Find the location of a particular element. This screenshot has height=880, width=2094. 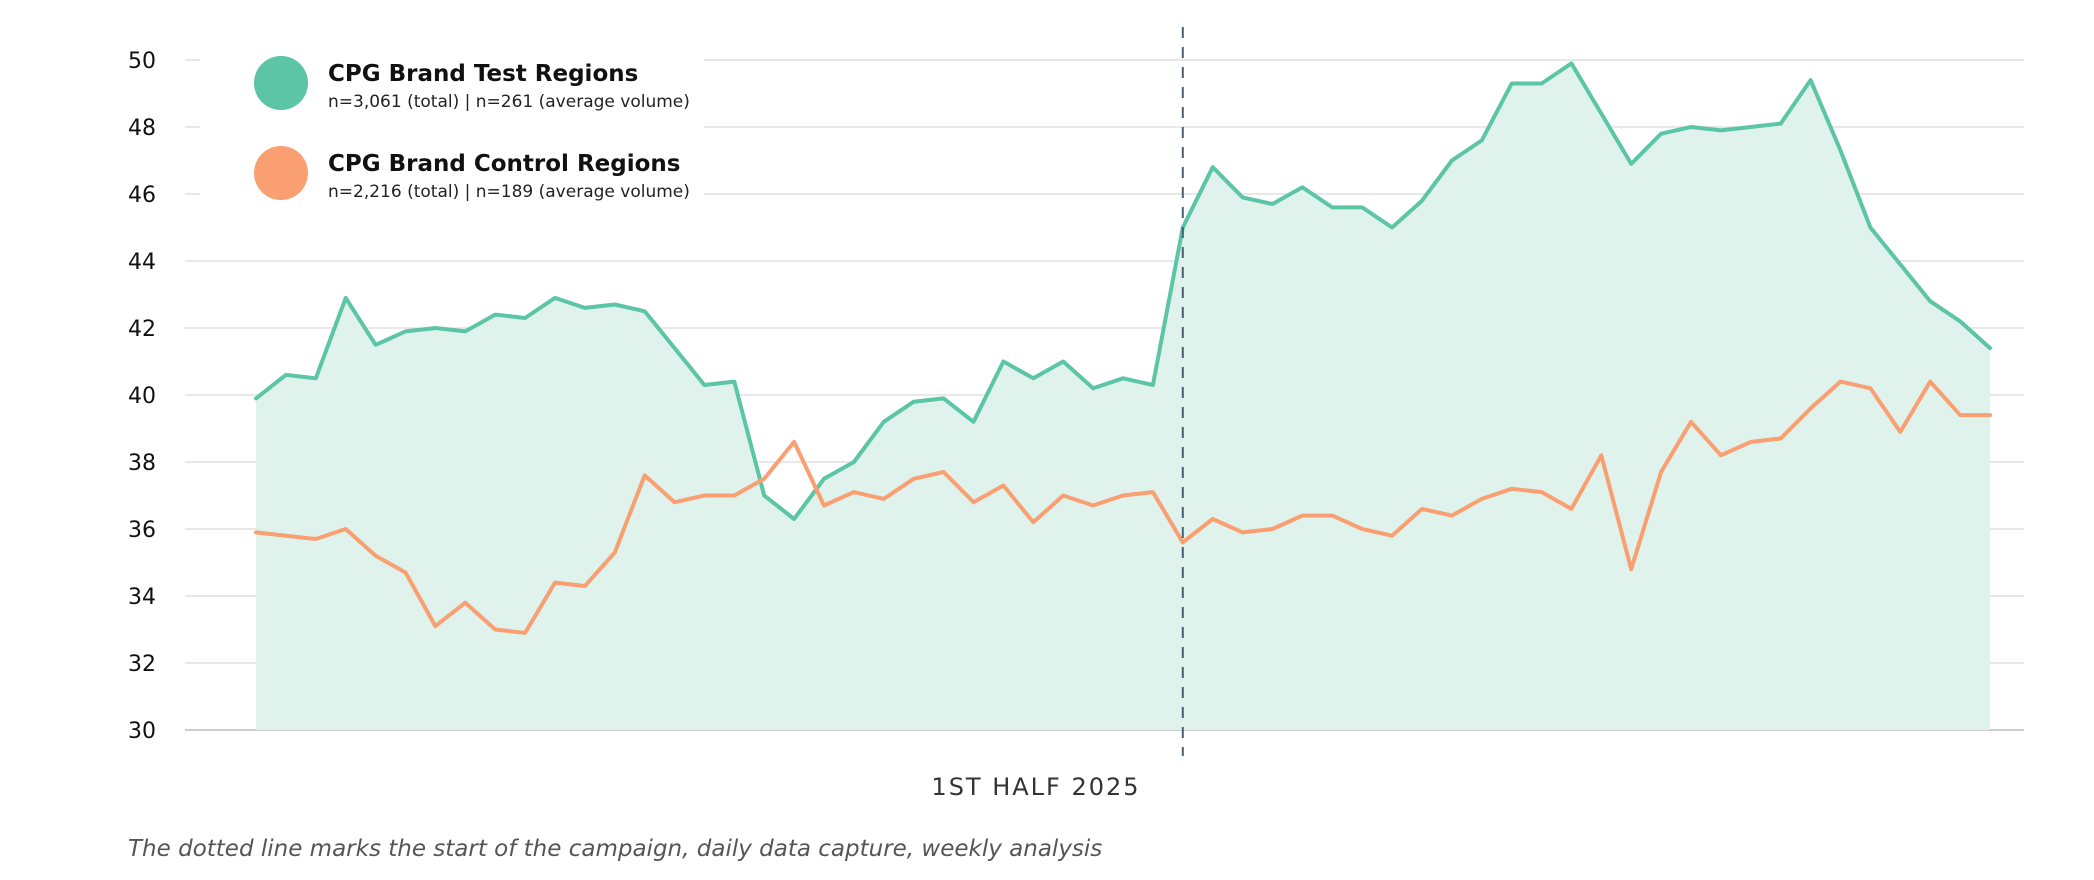

y-axis-tick-labels: 30 32 34 36 38 40 42 44 46 48 50 is located at coordinates (142, 396).